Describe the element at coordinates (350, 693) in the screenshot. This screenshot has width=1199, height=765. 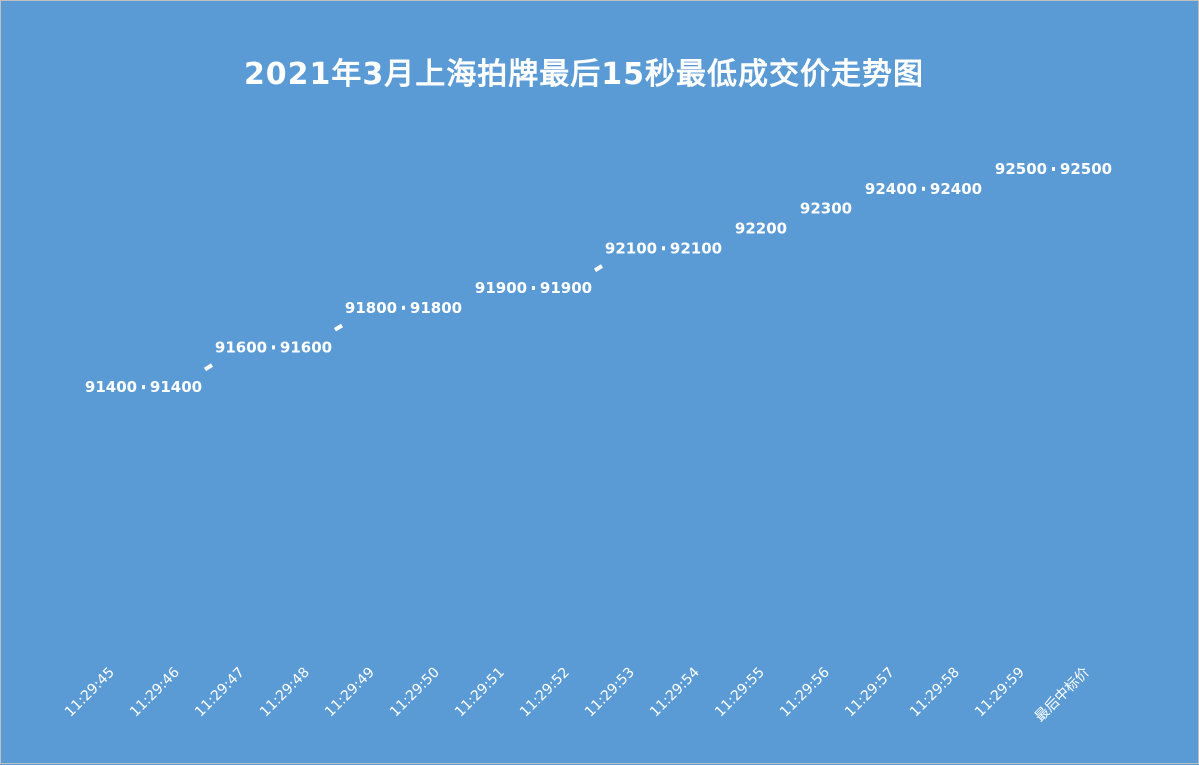
I see `x-axis-tick-label: 11:29:49` at that location.